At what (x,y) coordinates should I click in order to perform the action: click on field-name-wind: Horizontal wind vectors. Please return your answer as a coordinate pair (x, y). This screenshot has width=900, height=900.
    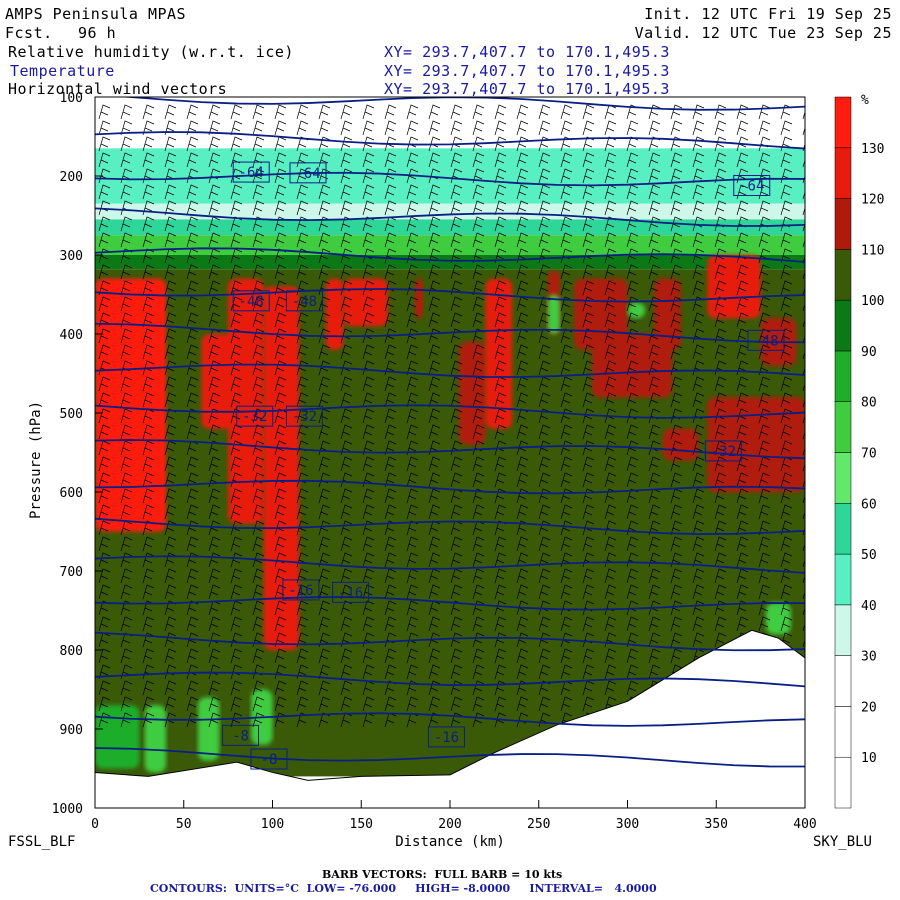
    Looking at the image, I should click on (118, 89).